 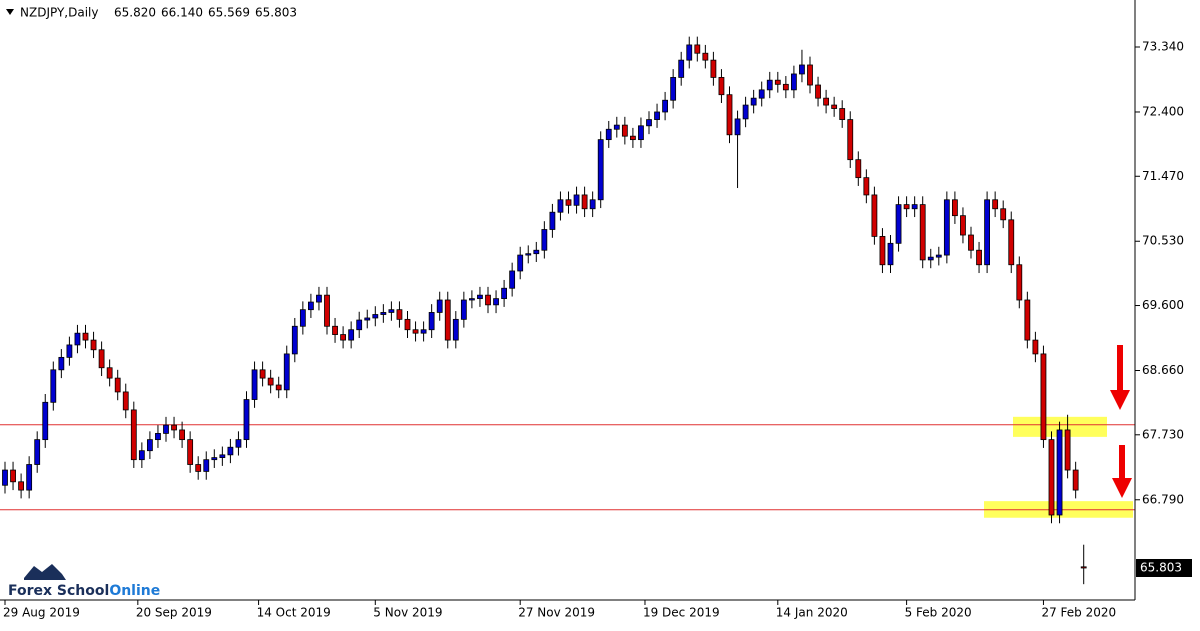 What do you see at coordinates (84, 581) in the screenshot?
I see `logo: Forex SchoolOnline` at bounding box center [84, 581].